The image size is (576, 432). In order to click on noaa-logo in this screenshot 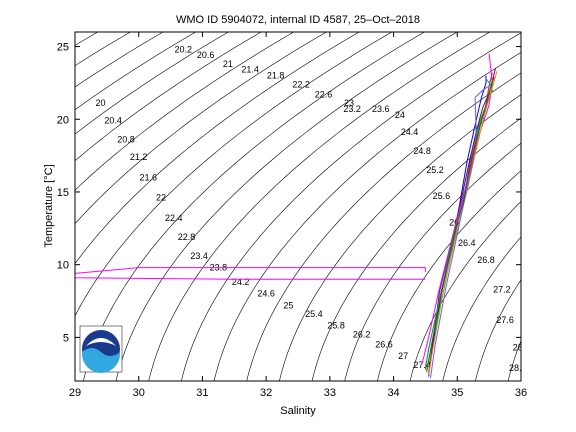, I will do `click(101, 349)`.